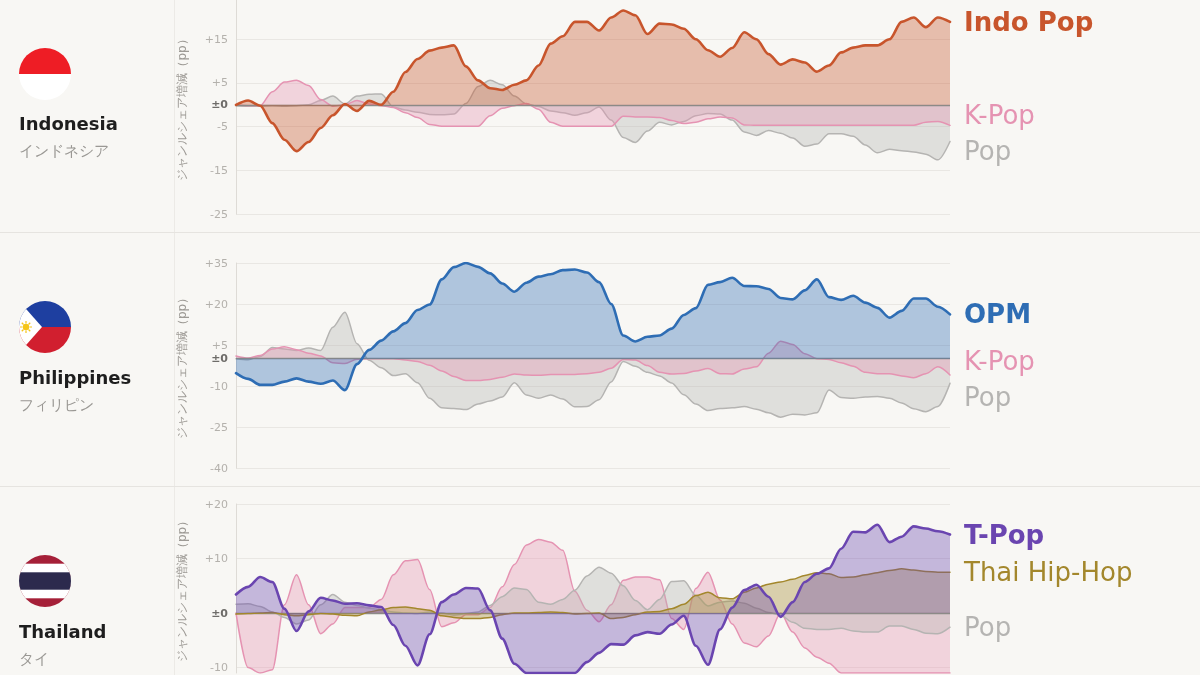 The height and width of the screenshot is (675, 1200). What do you see at coordinates (222, 127) in the screenshot?
I see `y-tick-label: -5` at bounding box center [222, 127].